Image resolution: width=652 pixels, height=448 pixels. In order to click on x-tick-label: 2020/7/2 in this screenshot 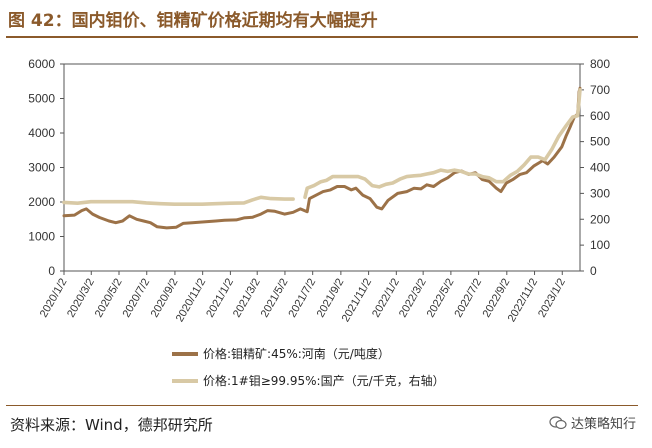, I will do `click(137, 298)`.